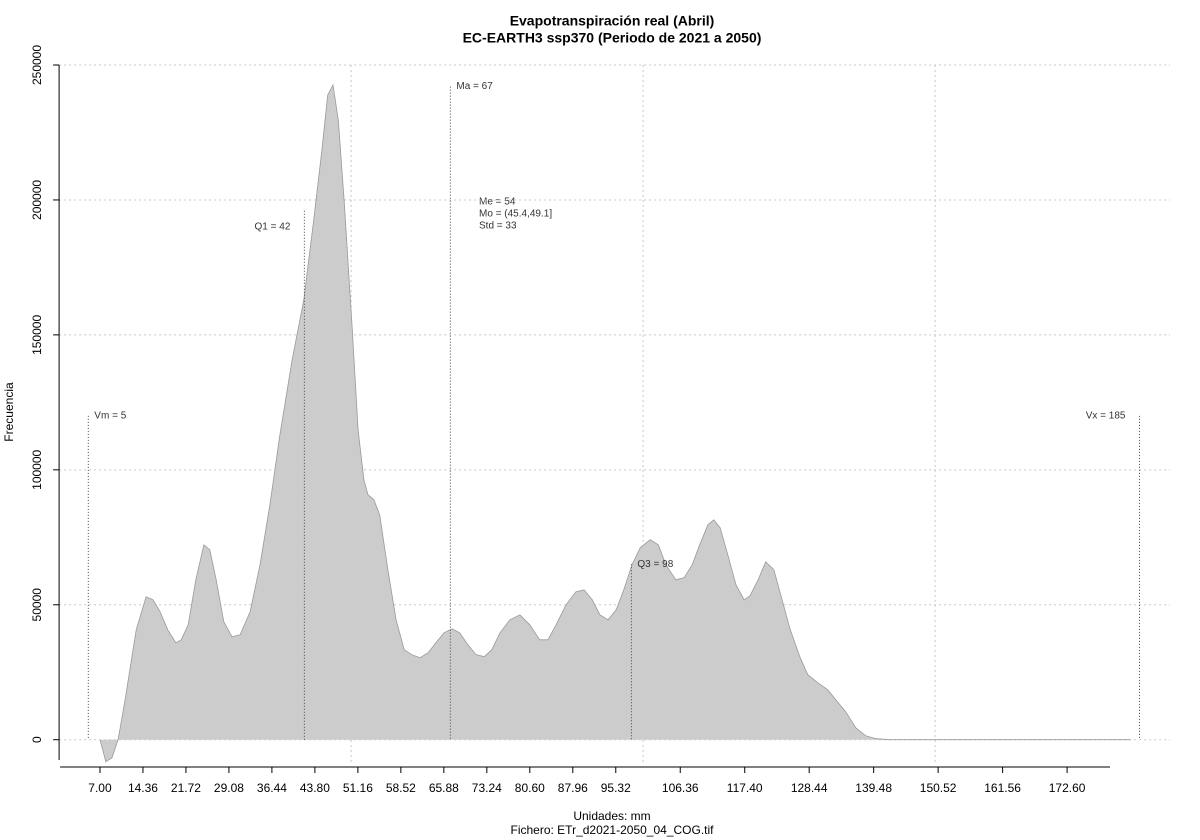  What do you see at coordinates (680, 788) in the screenshot?
I see `x-tick-label: 106.36` at bounding box center [680, 788].